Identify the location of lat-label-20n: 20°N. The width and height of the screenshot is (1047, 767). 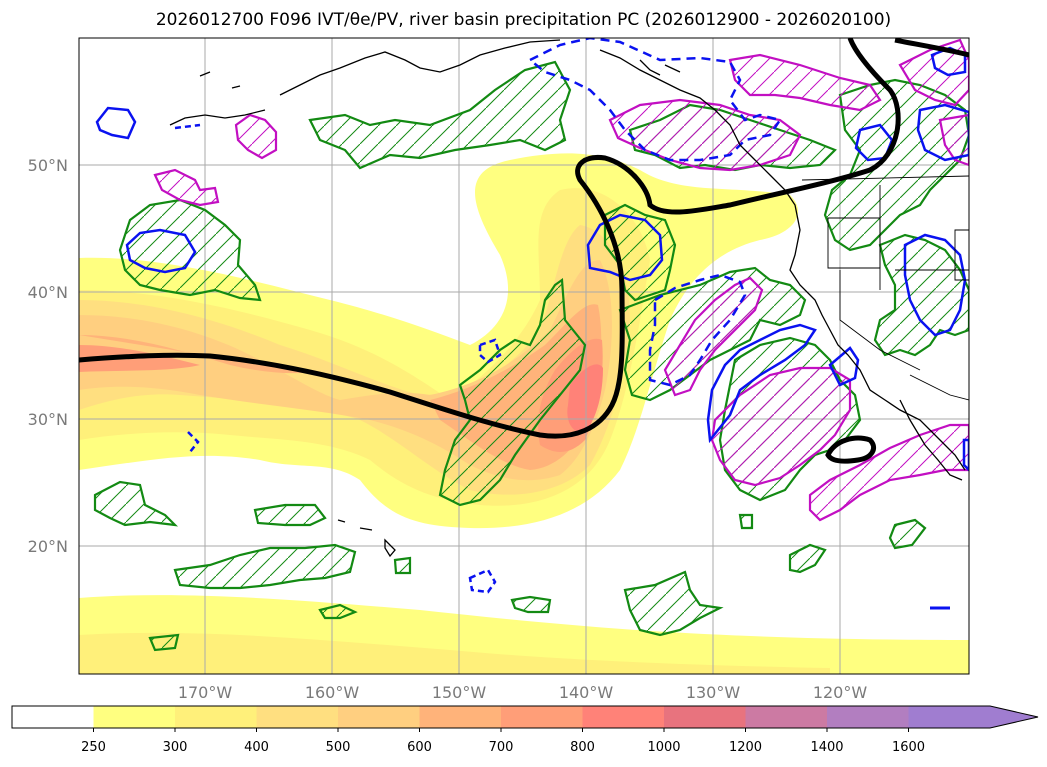
(47, 546).